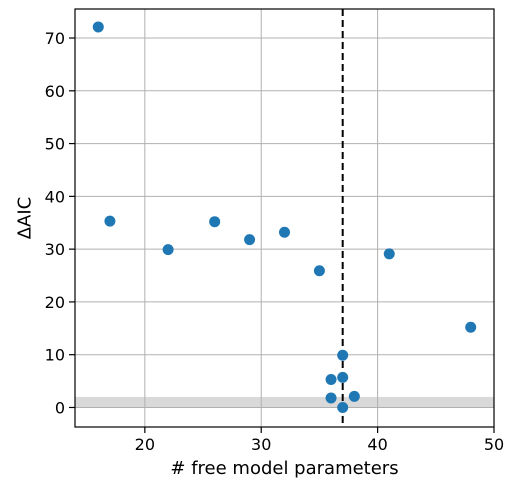  I want to click on x-tick-label: 40, so click(377, 444).